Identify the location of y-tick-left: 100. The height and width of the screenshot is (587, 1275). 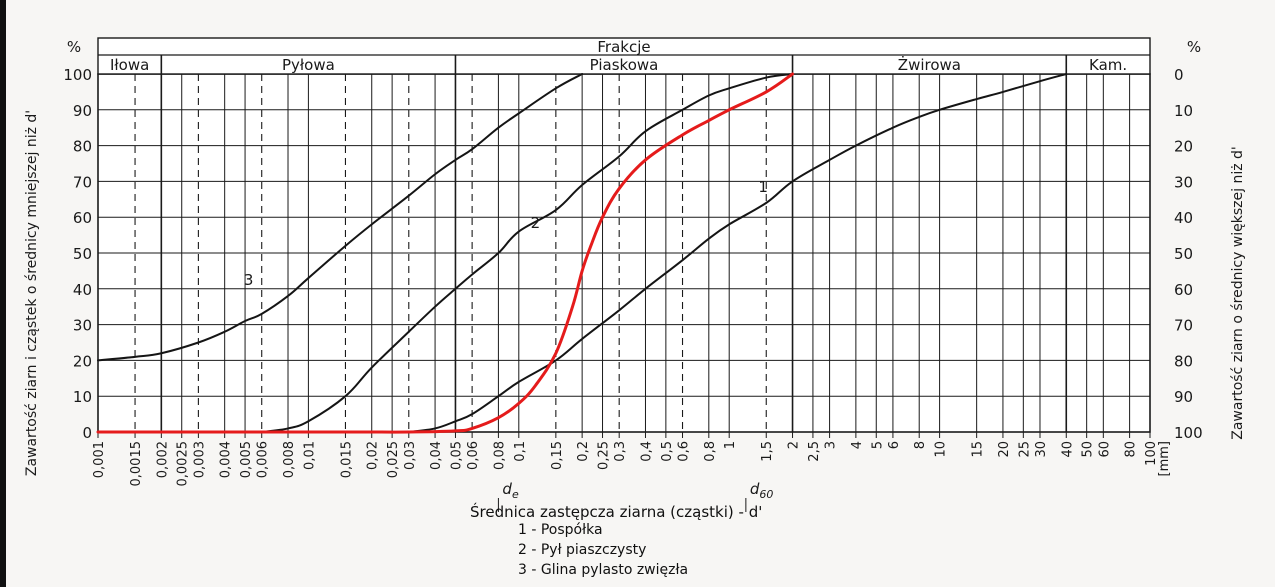
(77, 75).